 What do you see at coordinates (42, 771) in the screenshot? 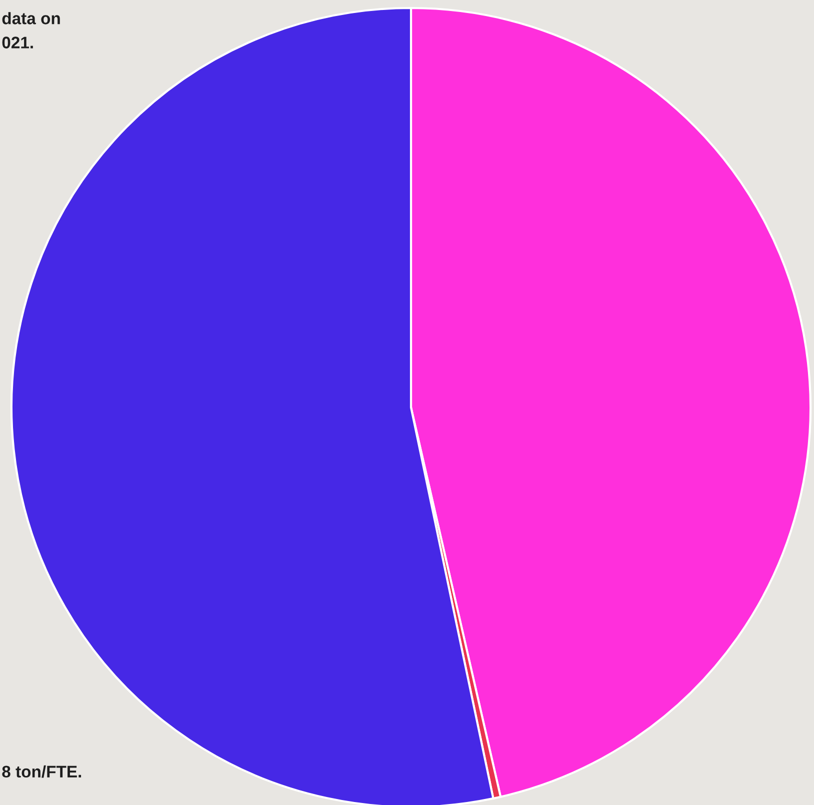
I see `text: 8 ton/FTE.` at bounding box center [42, 771].